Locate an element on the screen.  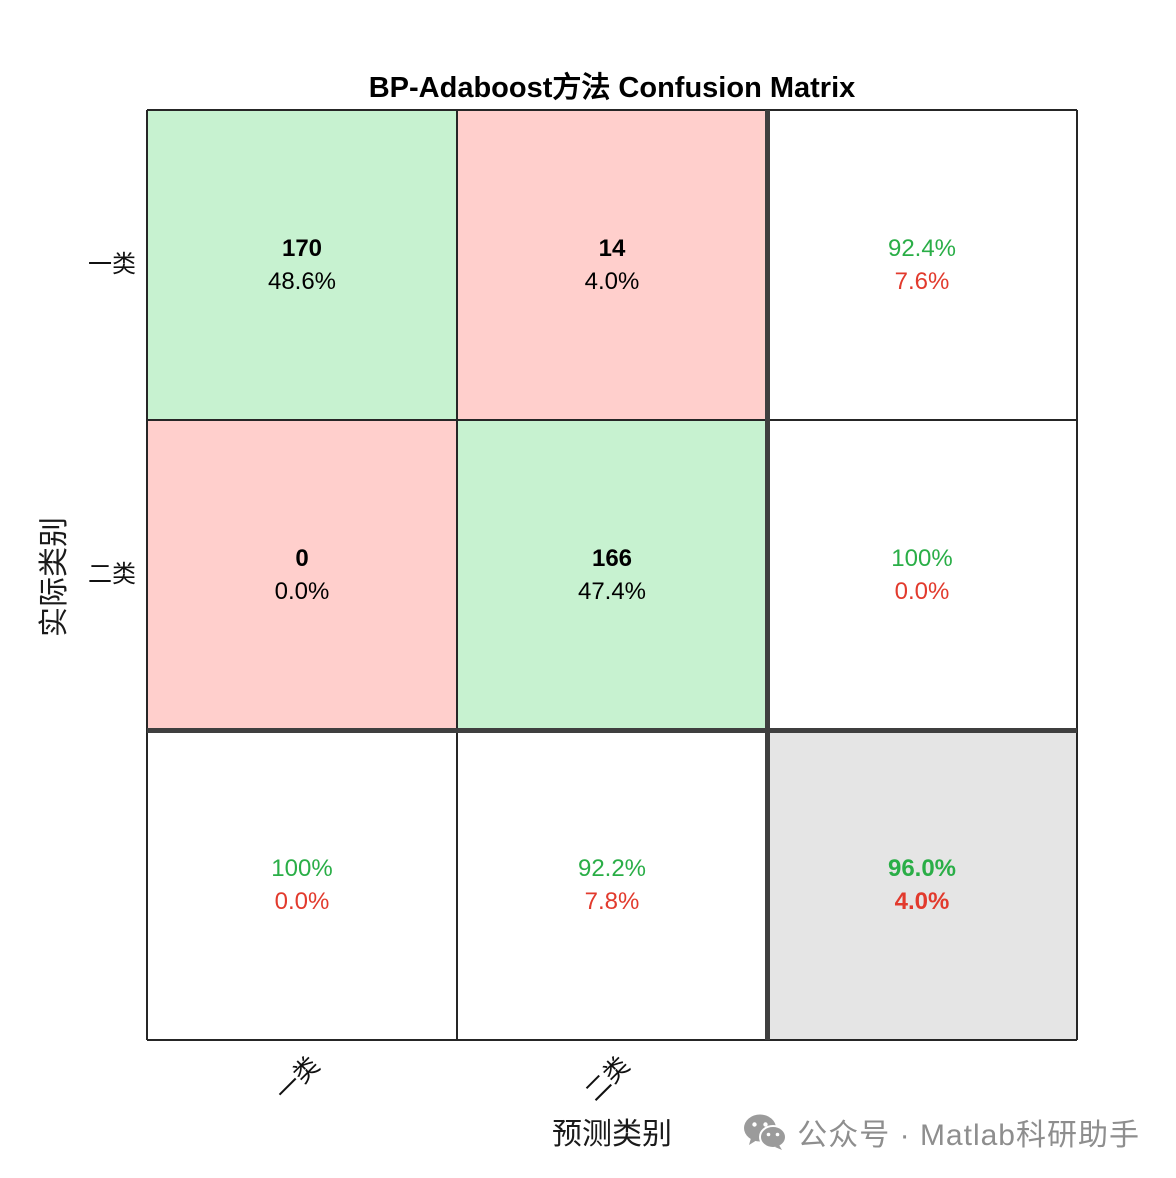
row-summary-2: 100% 0.0% is located at coordinates (922, 575).